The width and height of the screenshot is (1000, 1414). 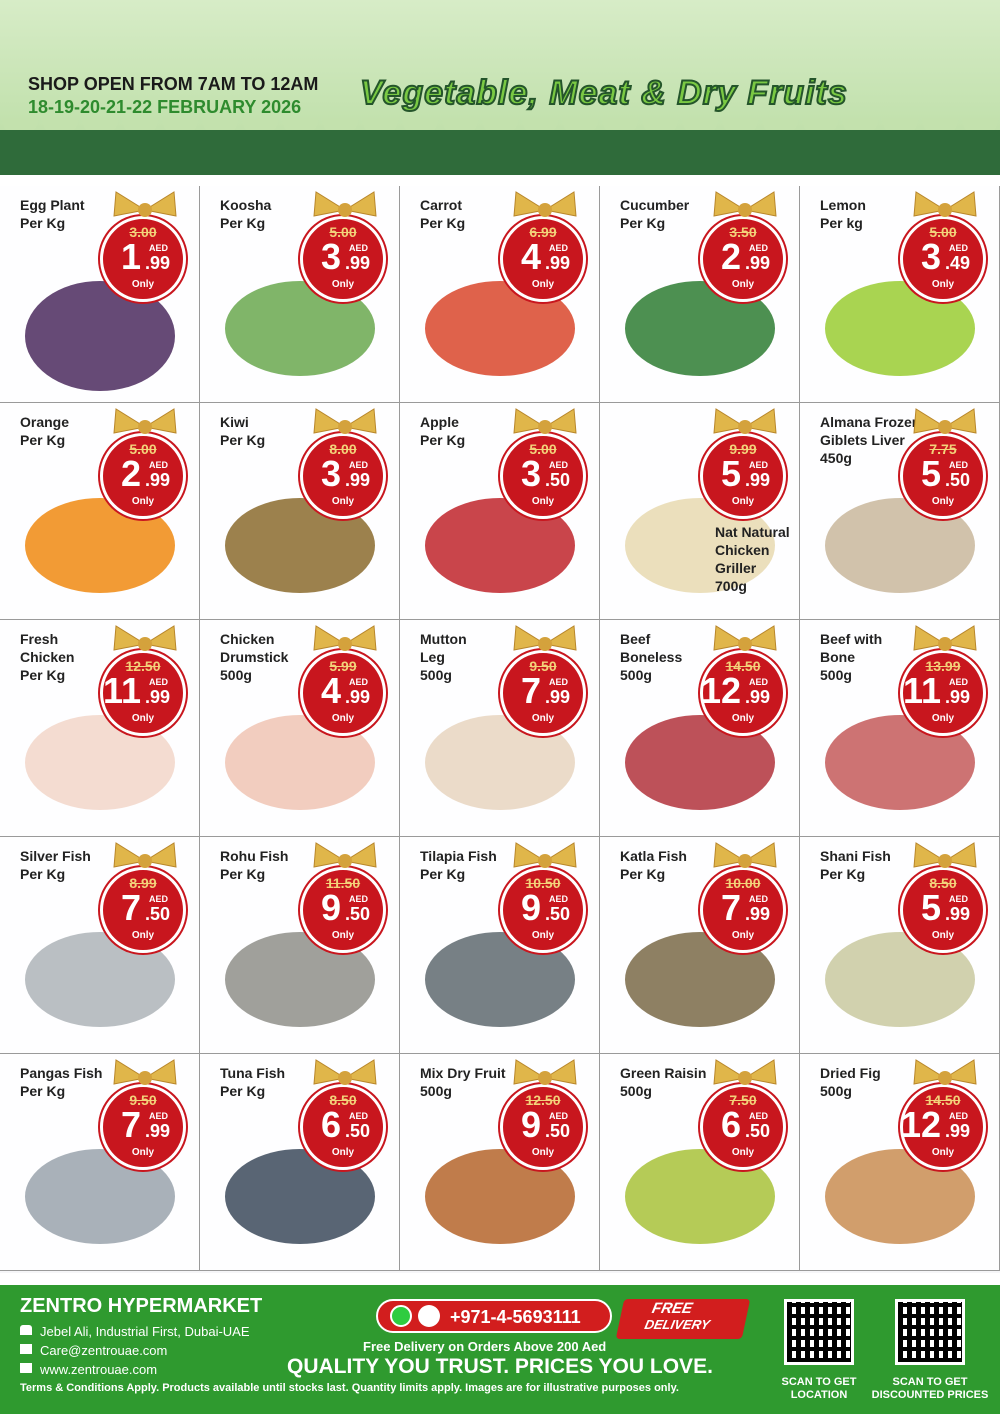 I want to click on decor-band, so click(x=500, y=152).